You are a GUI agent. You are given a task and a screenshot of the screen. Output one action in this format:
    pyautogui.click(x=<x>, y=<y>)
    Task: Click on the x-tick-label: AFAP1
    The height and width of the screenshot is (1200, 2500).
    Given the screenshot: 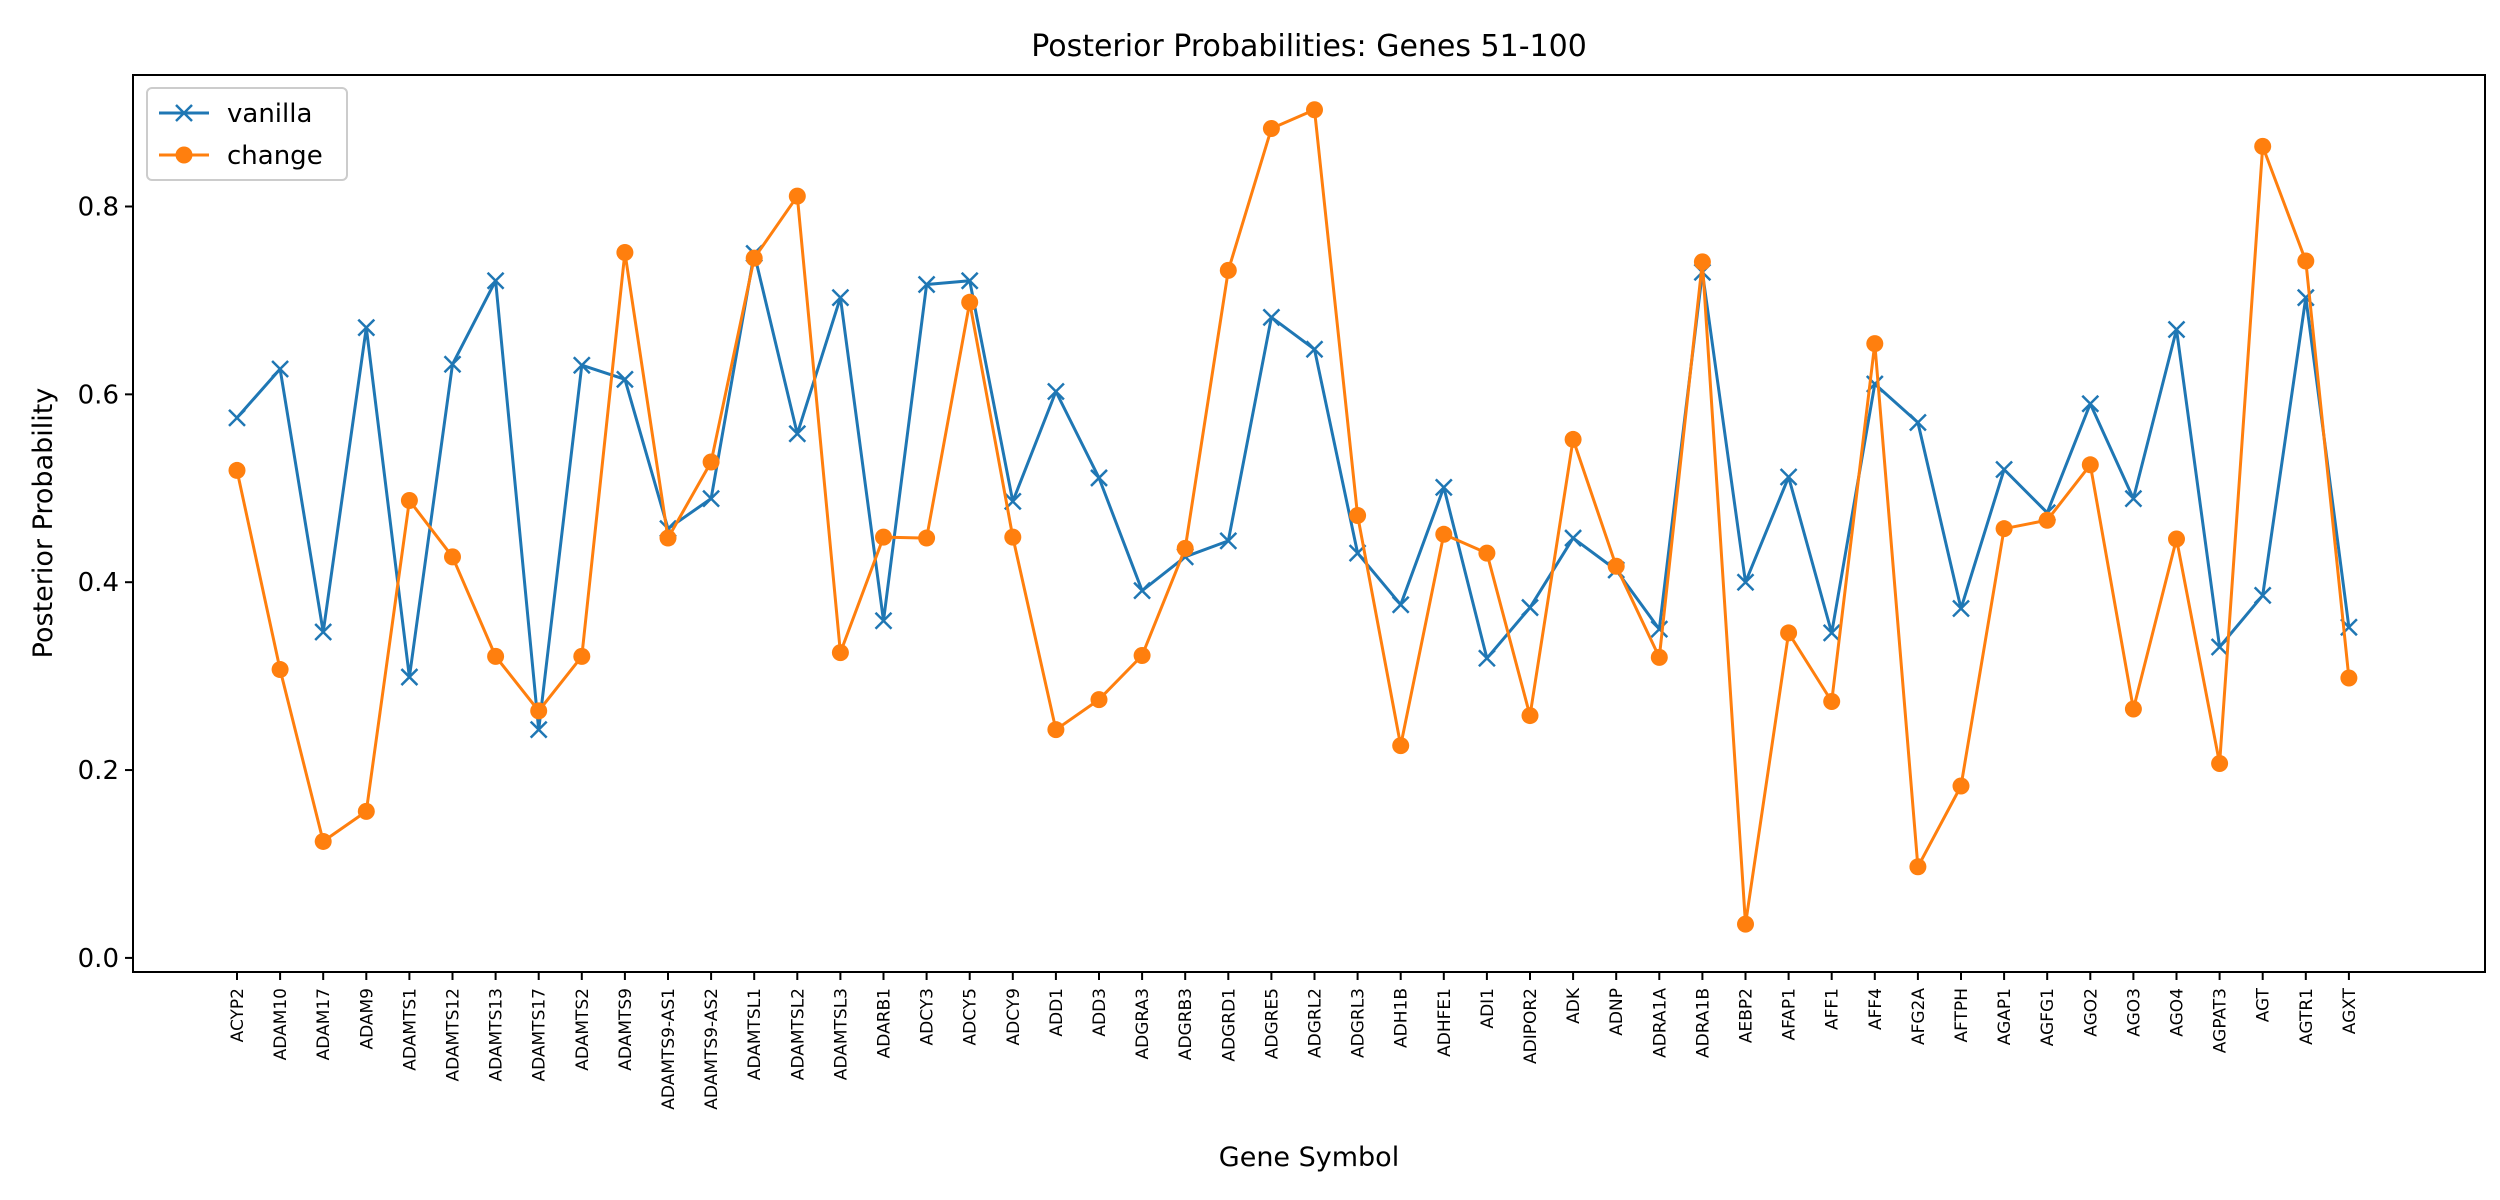 What is the action you would take?
    pyautogui.click(x=1790, y=1014)
    